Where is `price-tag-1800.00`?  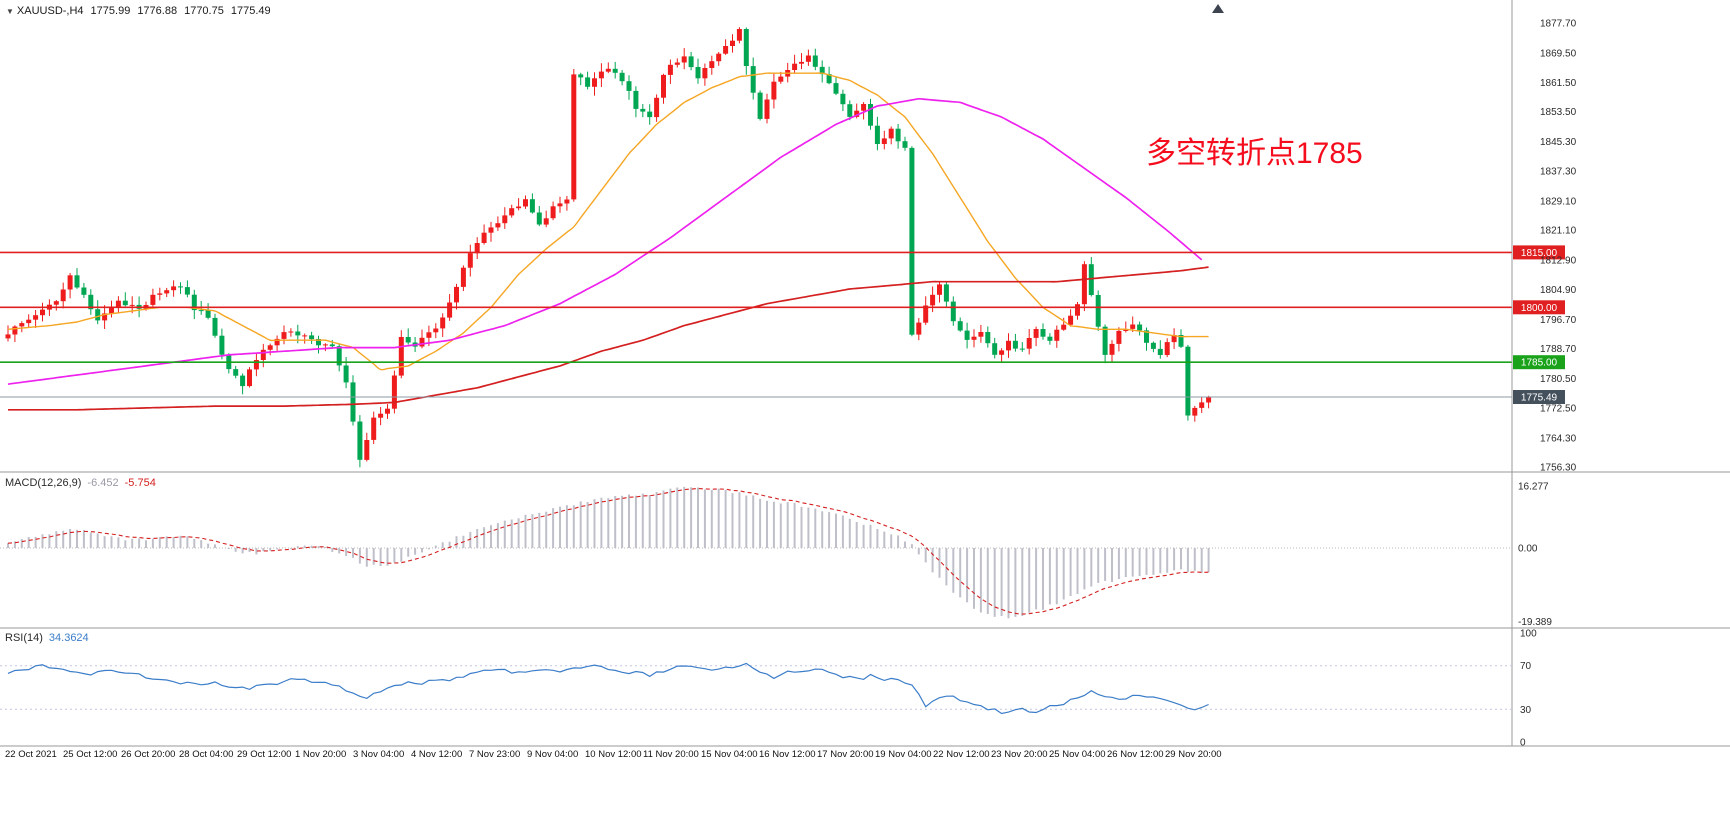 price-tag-1800.00 is located at coordinates (1539, 307).